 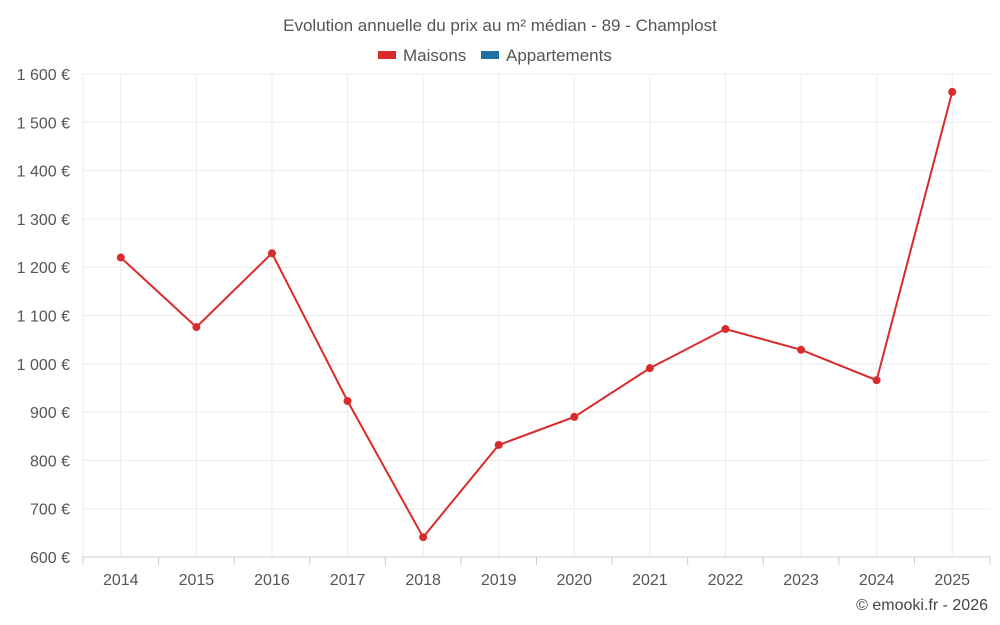 I want to click on x-tick-label: 2017, so click(x=348, y=580).